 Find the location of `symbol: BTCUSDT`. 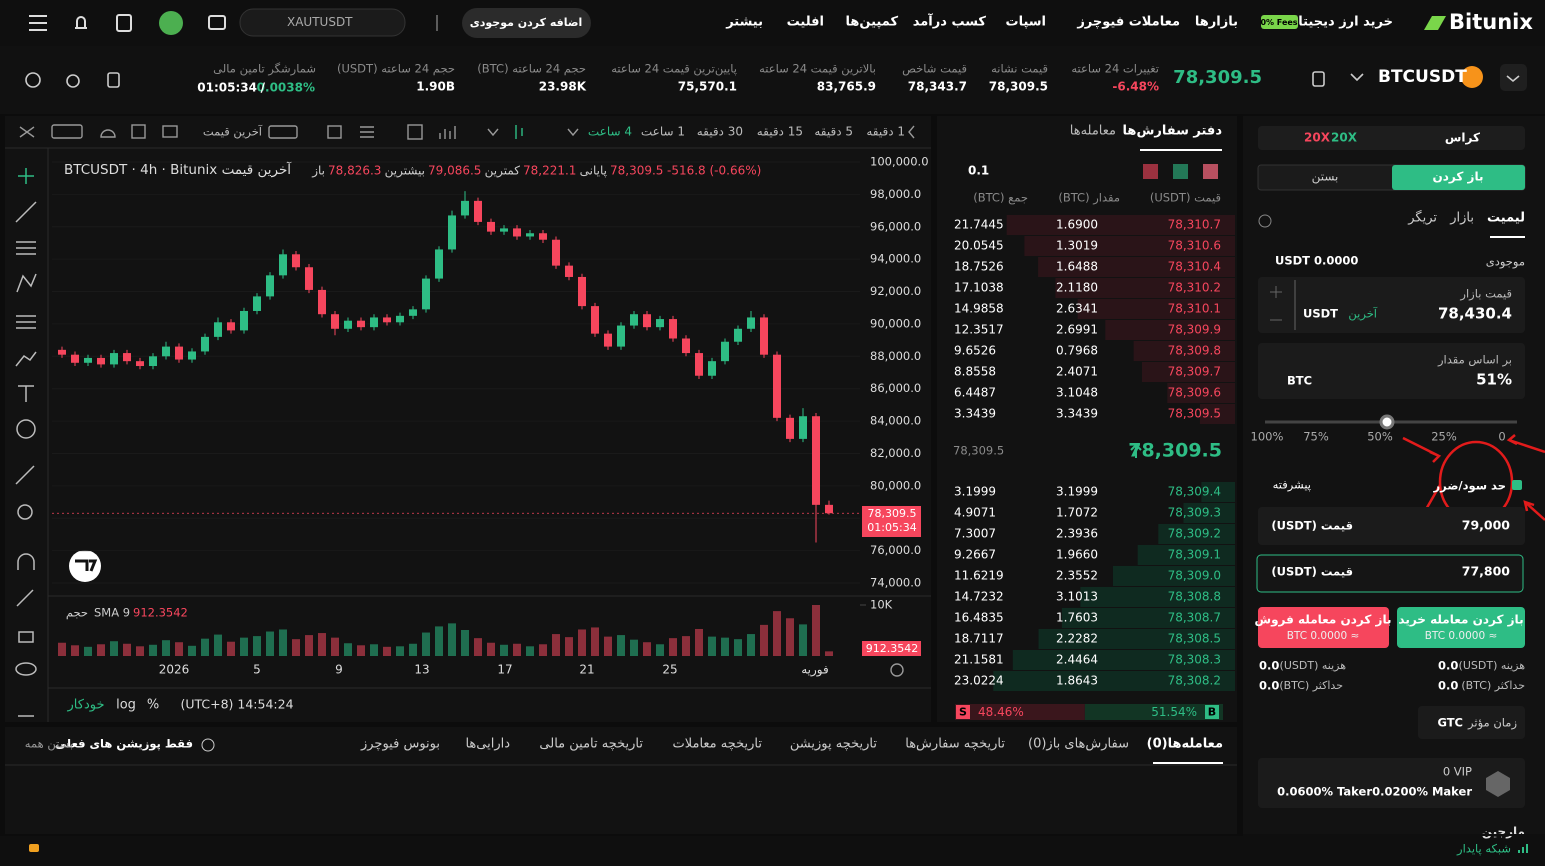

symbol: BTCUSDT is located at coordinates (1422, 77).